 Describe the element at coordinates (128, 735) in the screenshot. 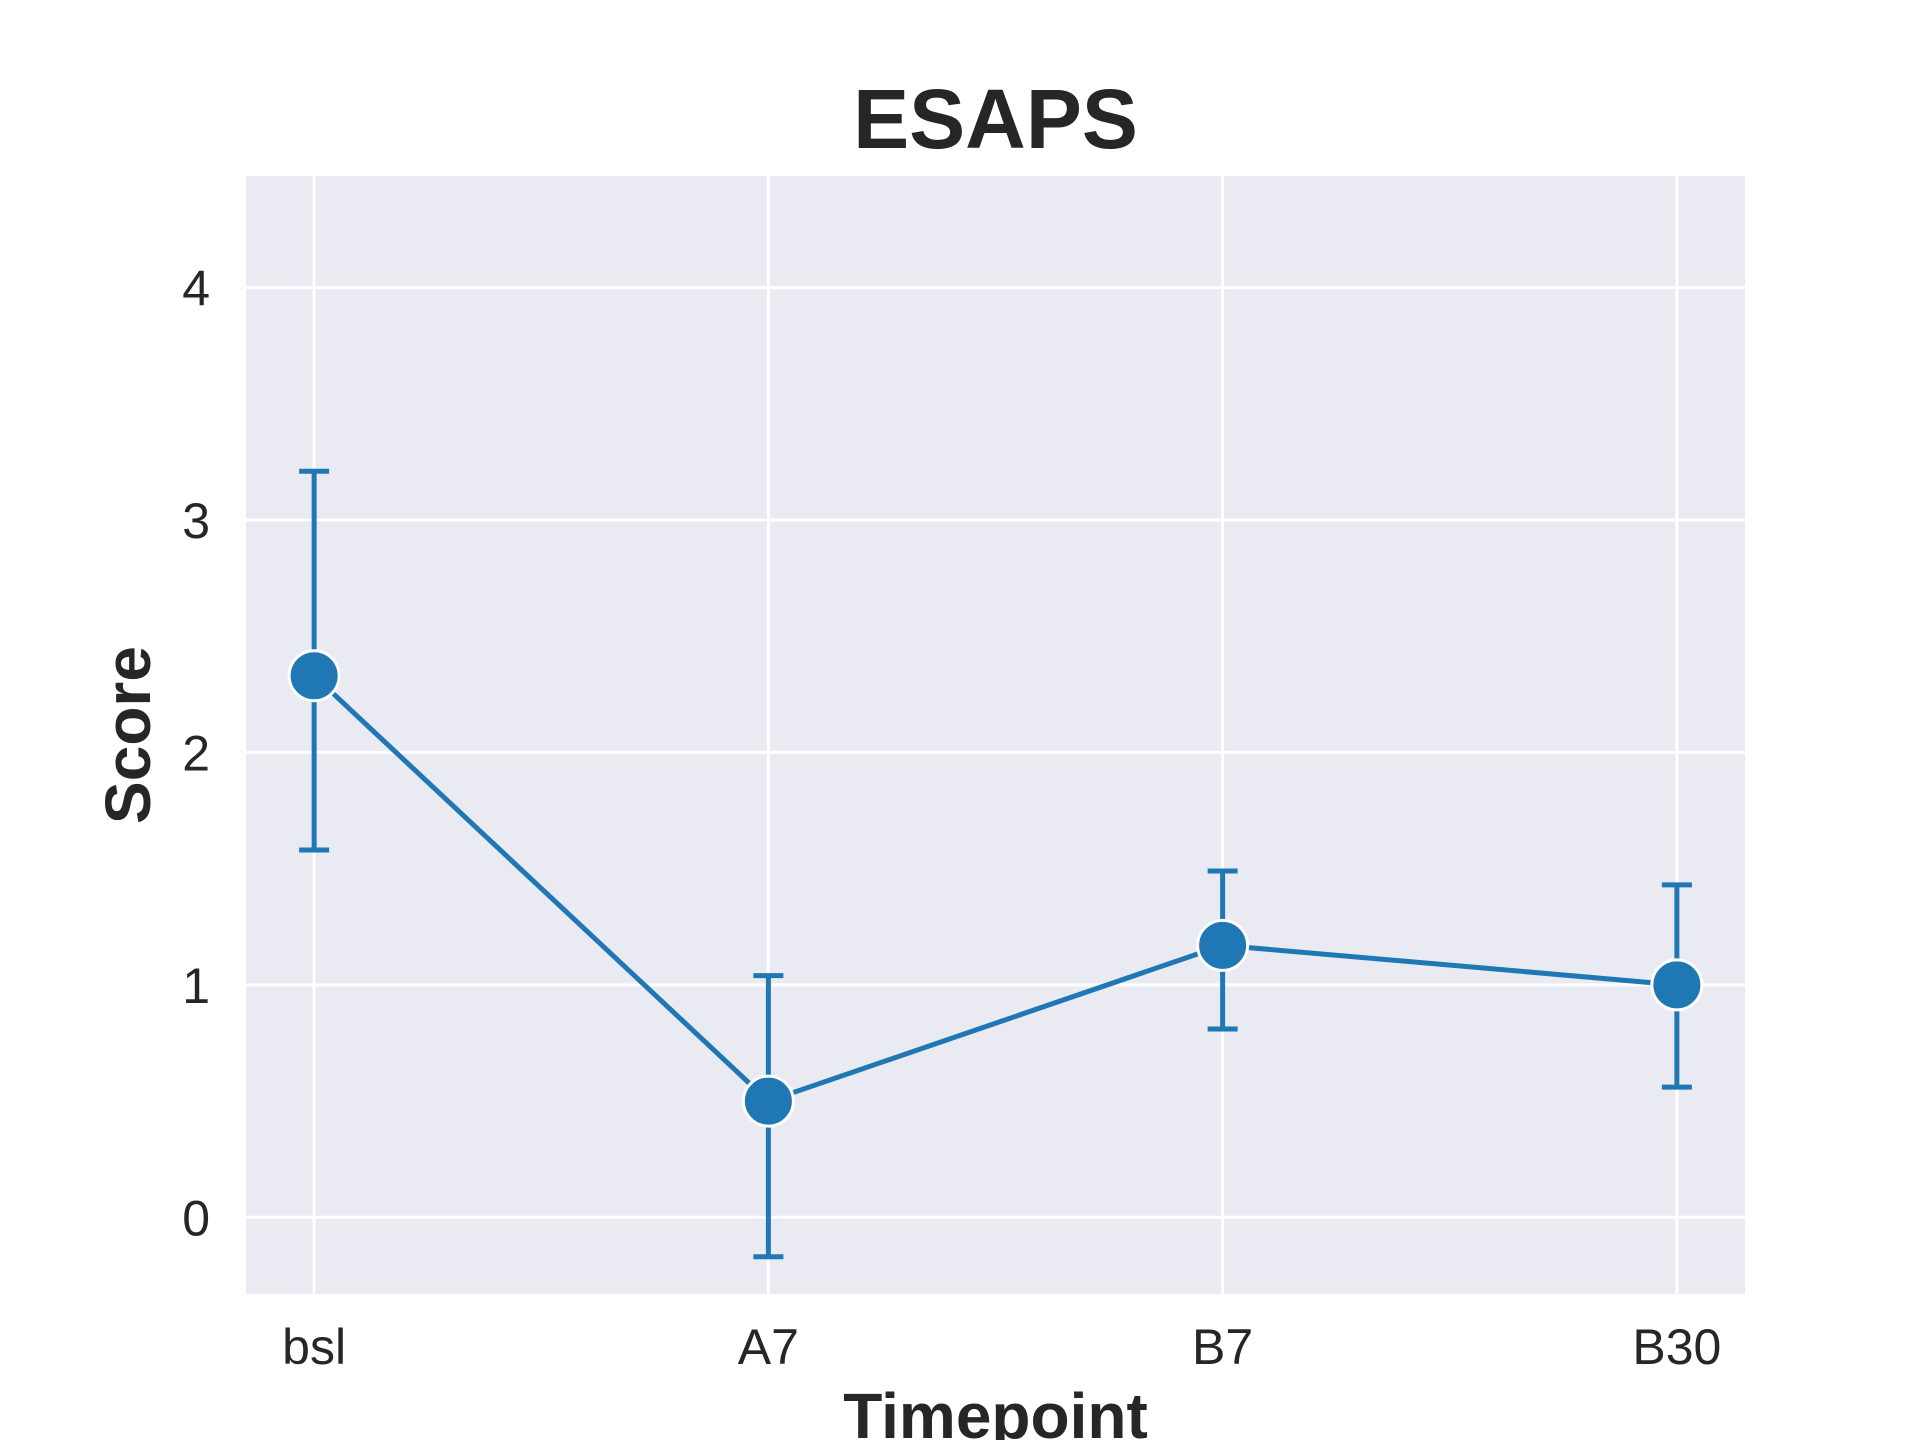

I see `y-axis-label: Score` at that location.